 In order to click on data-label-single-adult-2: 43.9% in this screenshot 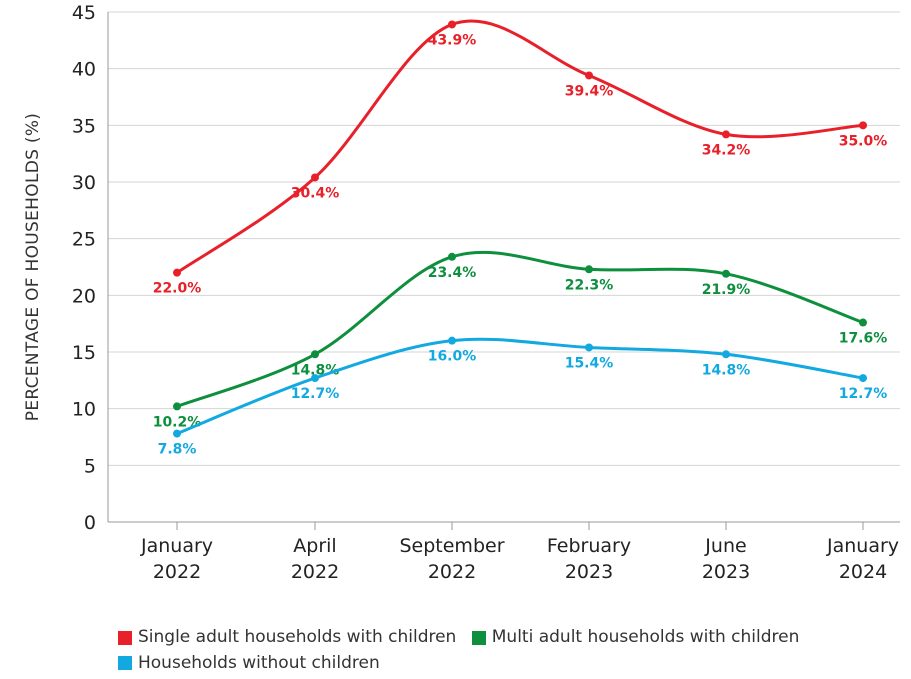, I will do `click(452, 40)`.